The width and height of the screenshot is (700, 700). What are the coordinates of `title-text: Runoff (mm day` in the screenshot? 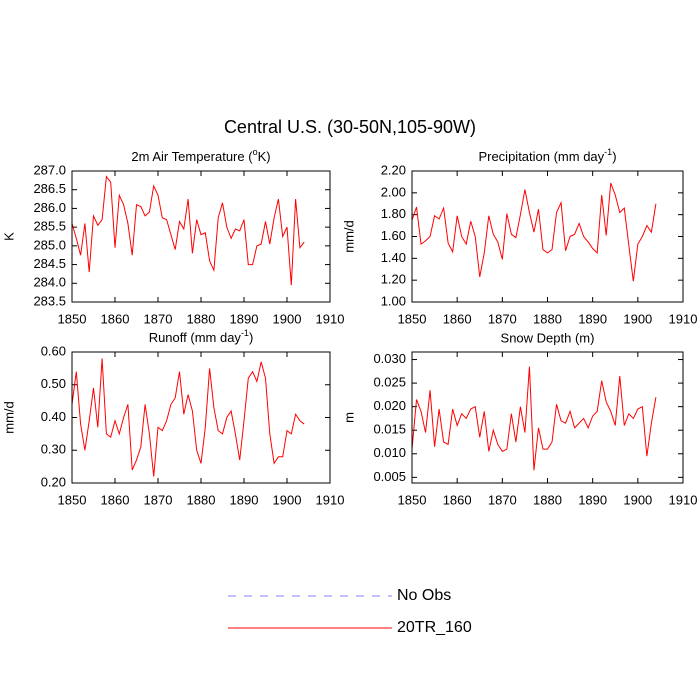 It's located at (195, 337).